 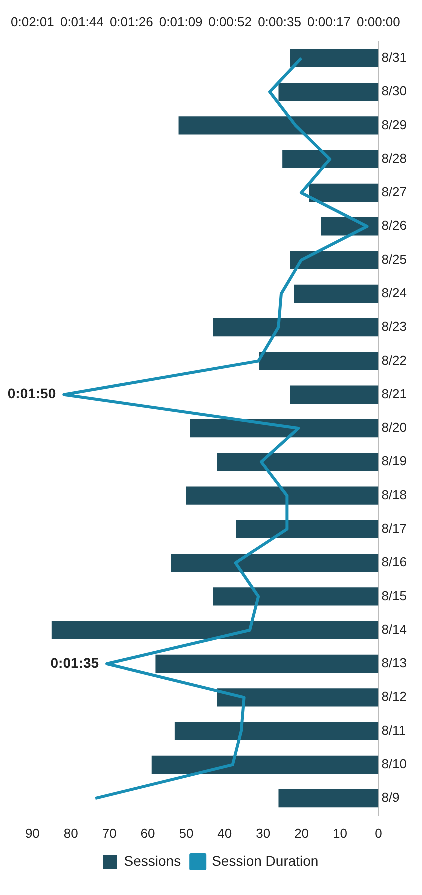 I want to click on y-tick-label: 8/31, so click(x=395, y=57).